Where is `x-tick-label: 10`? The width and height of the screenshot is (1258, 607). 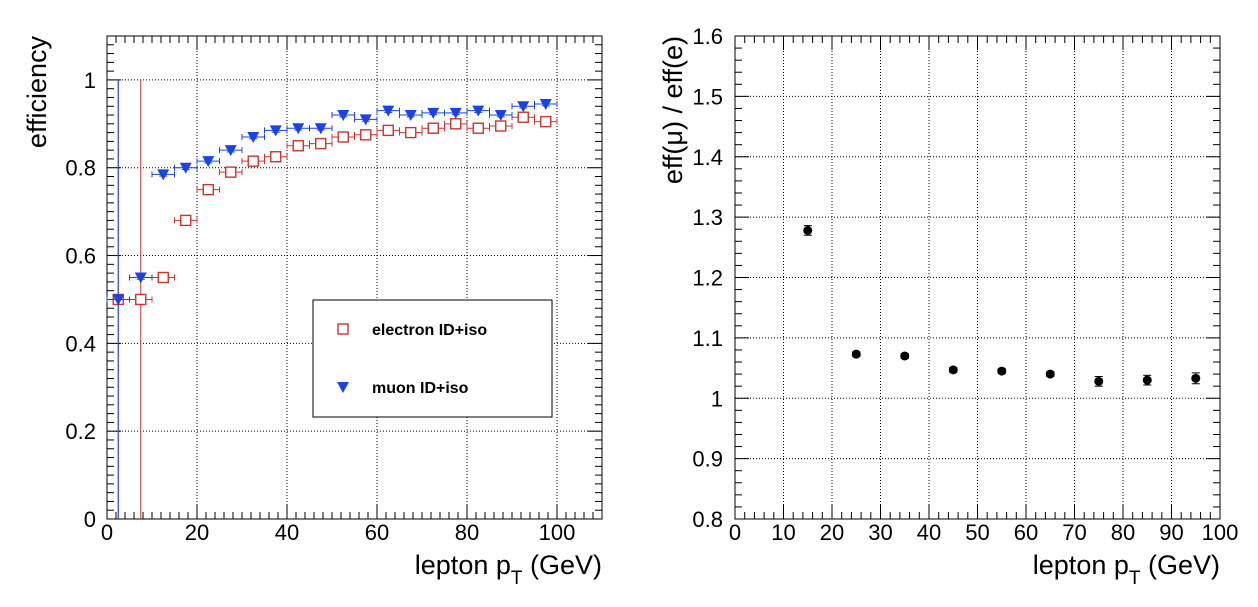 x-tick-label: 10 is located at coordinates (783, 532).